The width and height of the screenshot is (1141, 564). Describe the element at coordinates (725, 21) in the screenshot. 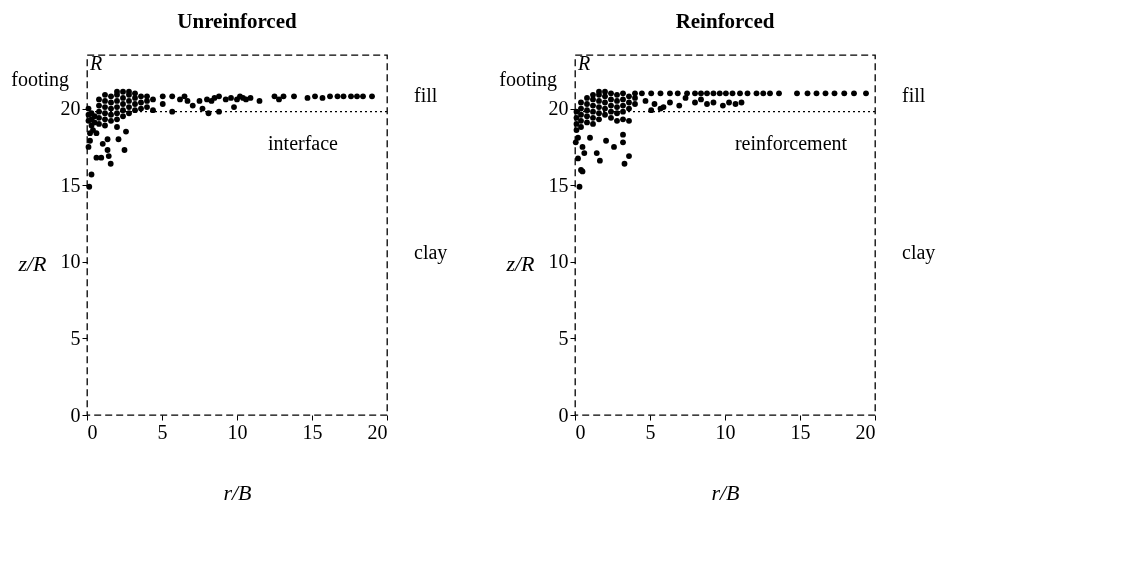

I see `chart-title: Reinforced` at that location.